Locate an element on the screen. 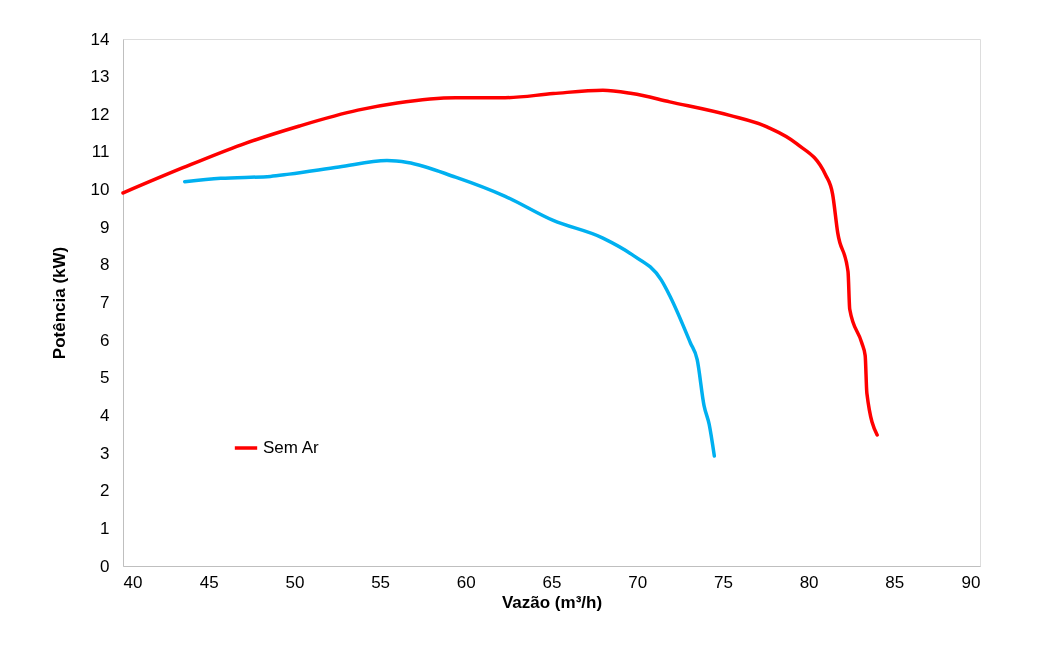 This screenshot has height=657, width=1038. x-tick-label: 90 is located at coordinates (971, 582).